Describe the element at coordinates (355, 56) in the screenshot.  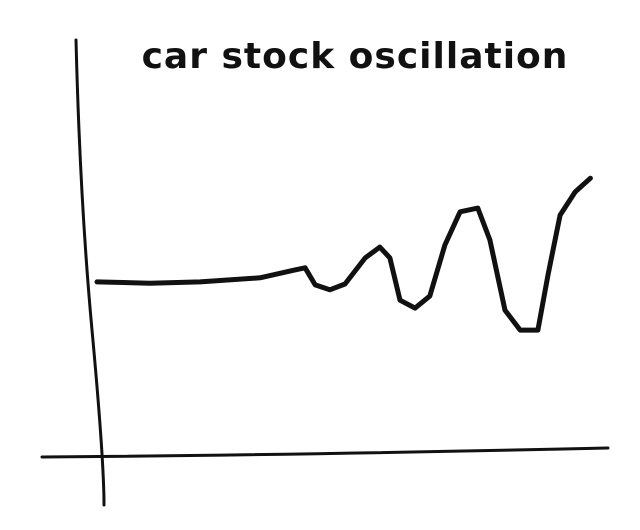
I see `chart-title: car stock oscillation` at that location.